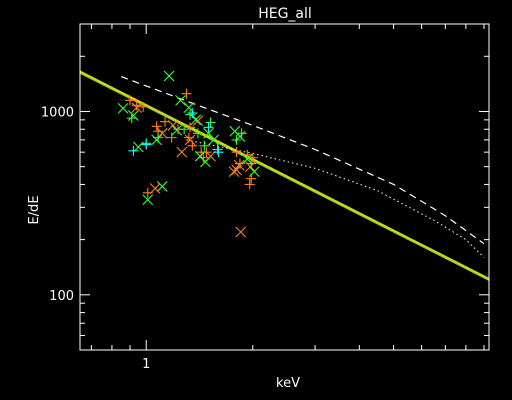 This screenshot has width=512, height=400. I want to click on y-tick-label: 100, so click(61, 296).